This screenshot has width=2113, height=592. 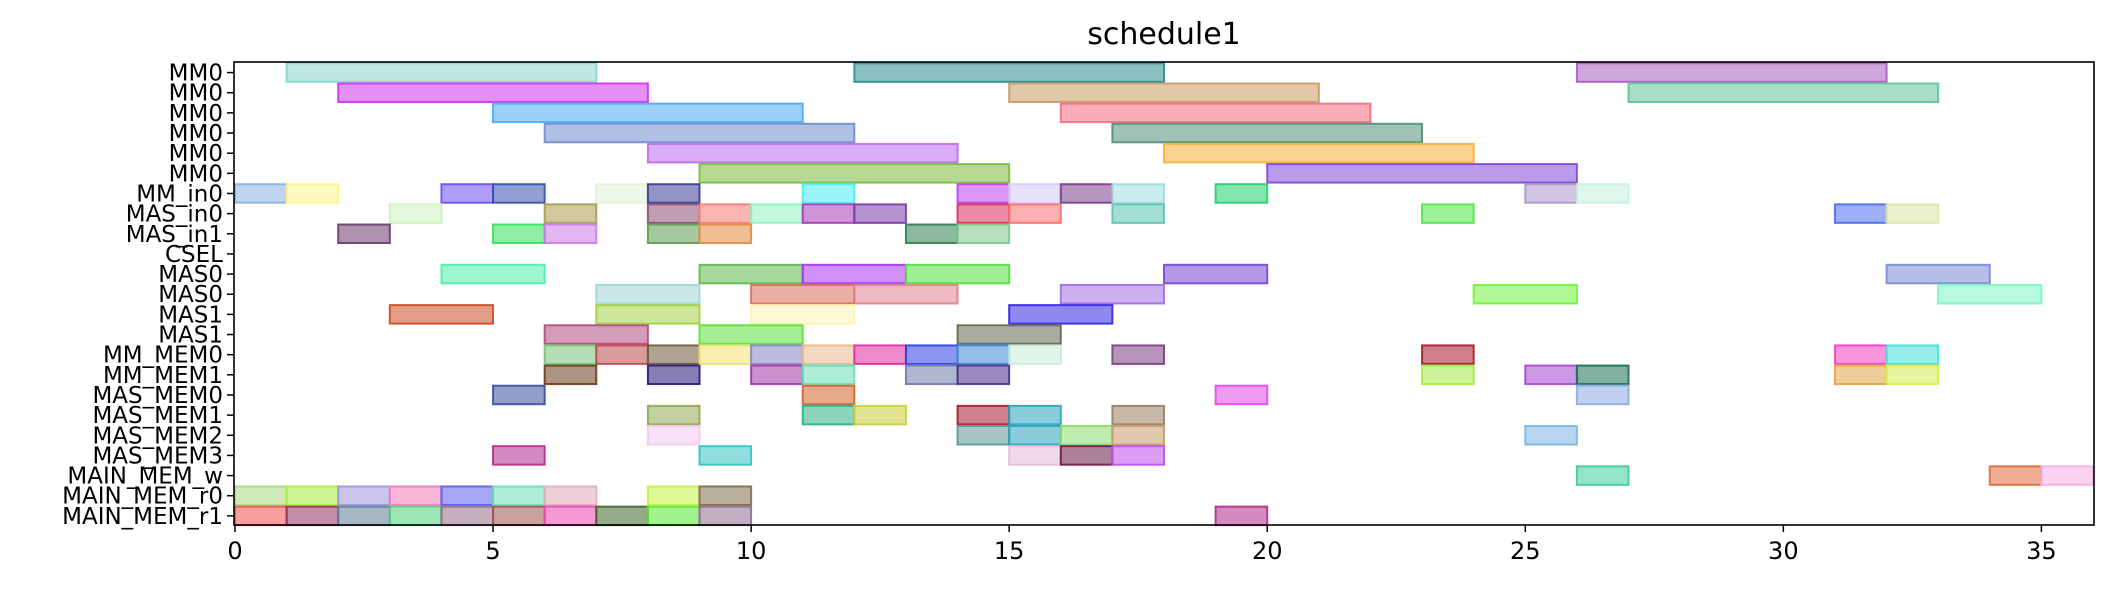 What do you see at coordinates (194, 255) in the screenshot?
I see `y-tick-label: CSEL` at bounding box center [194, 255].